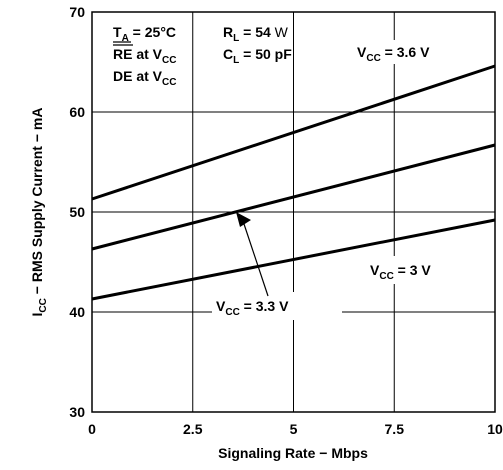  Describe the element at coordinates (144, 78) in the screenshot. I see `annotation-de: DE at VCC` at that location.